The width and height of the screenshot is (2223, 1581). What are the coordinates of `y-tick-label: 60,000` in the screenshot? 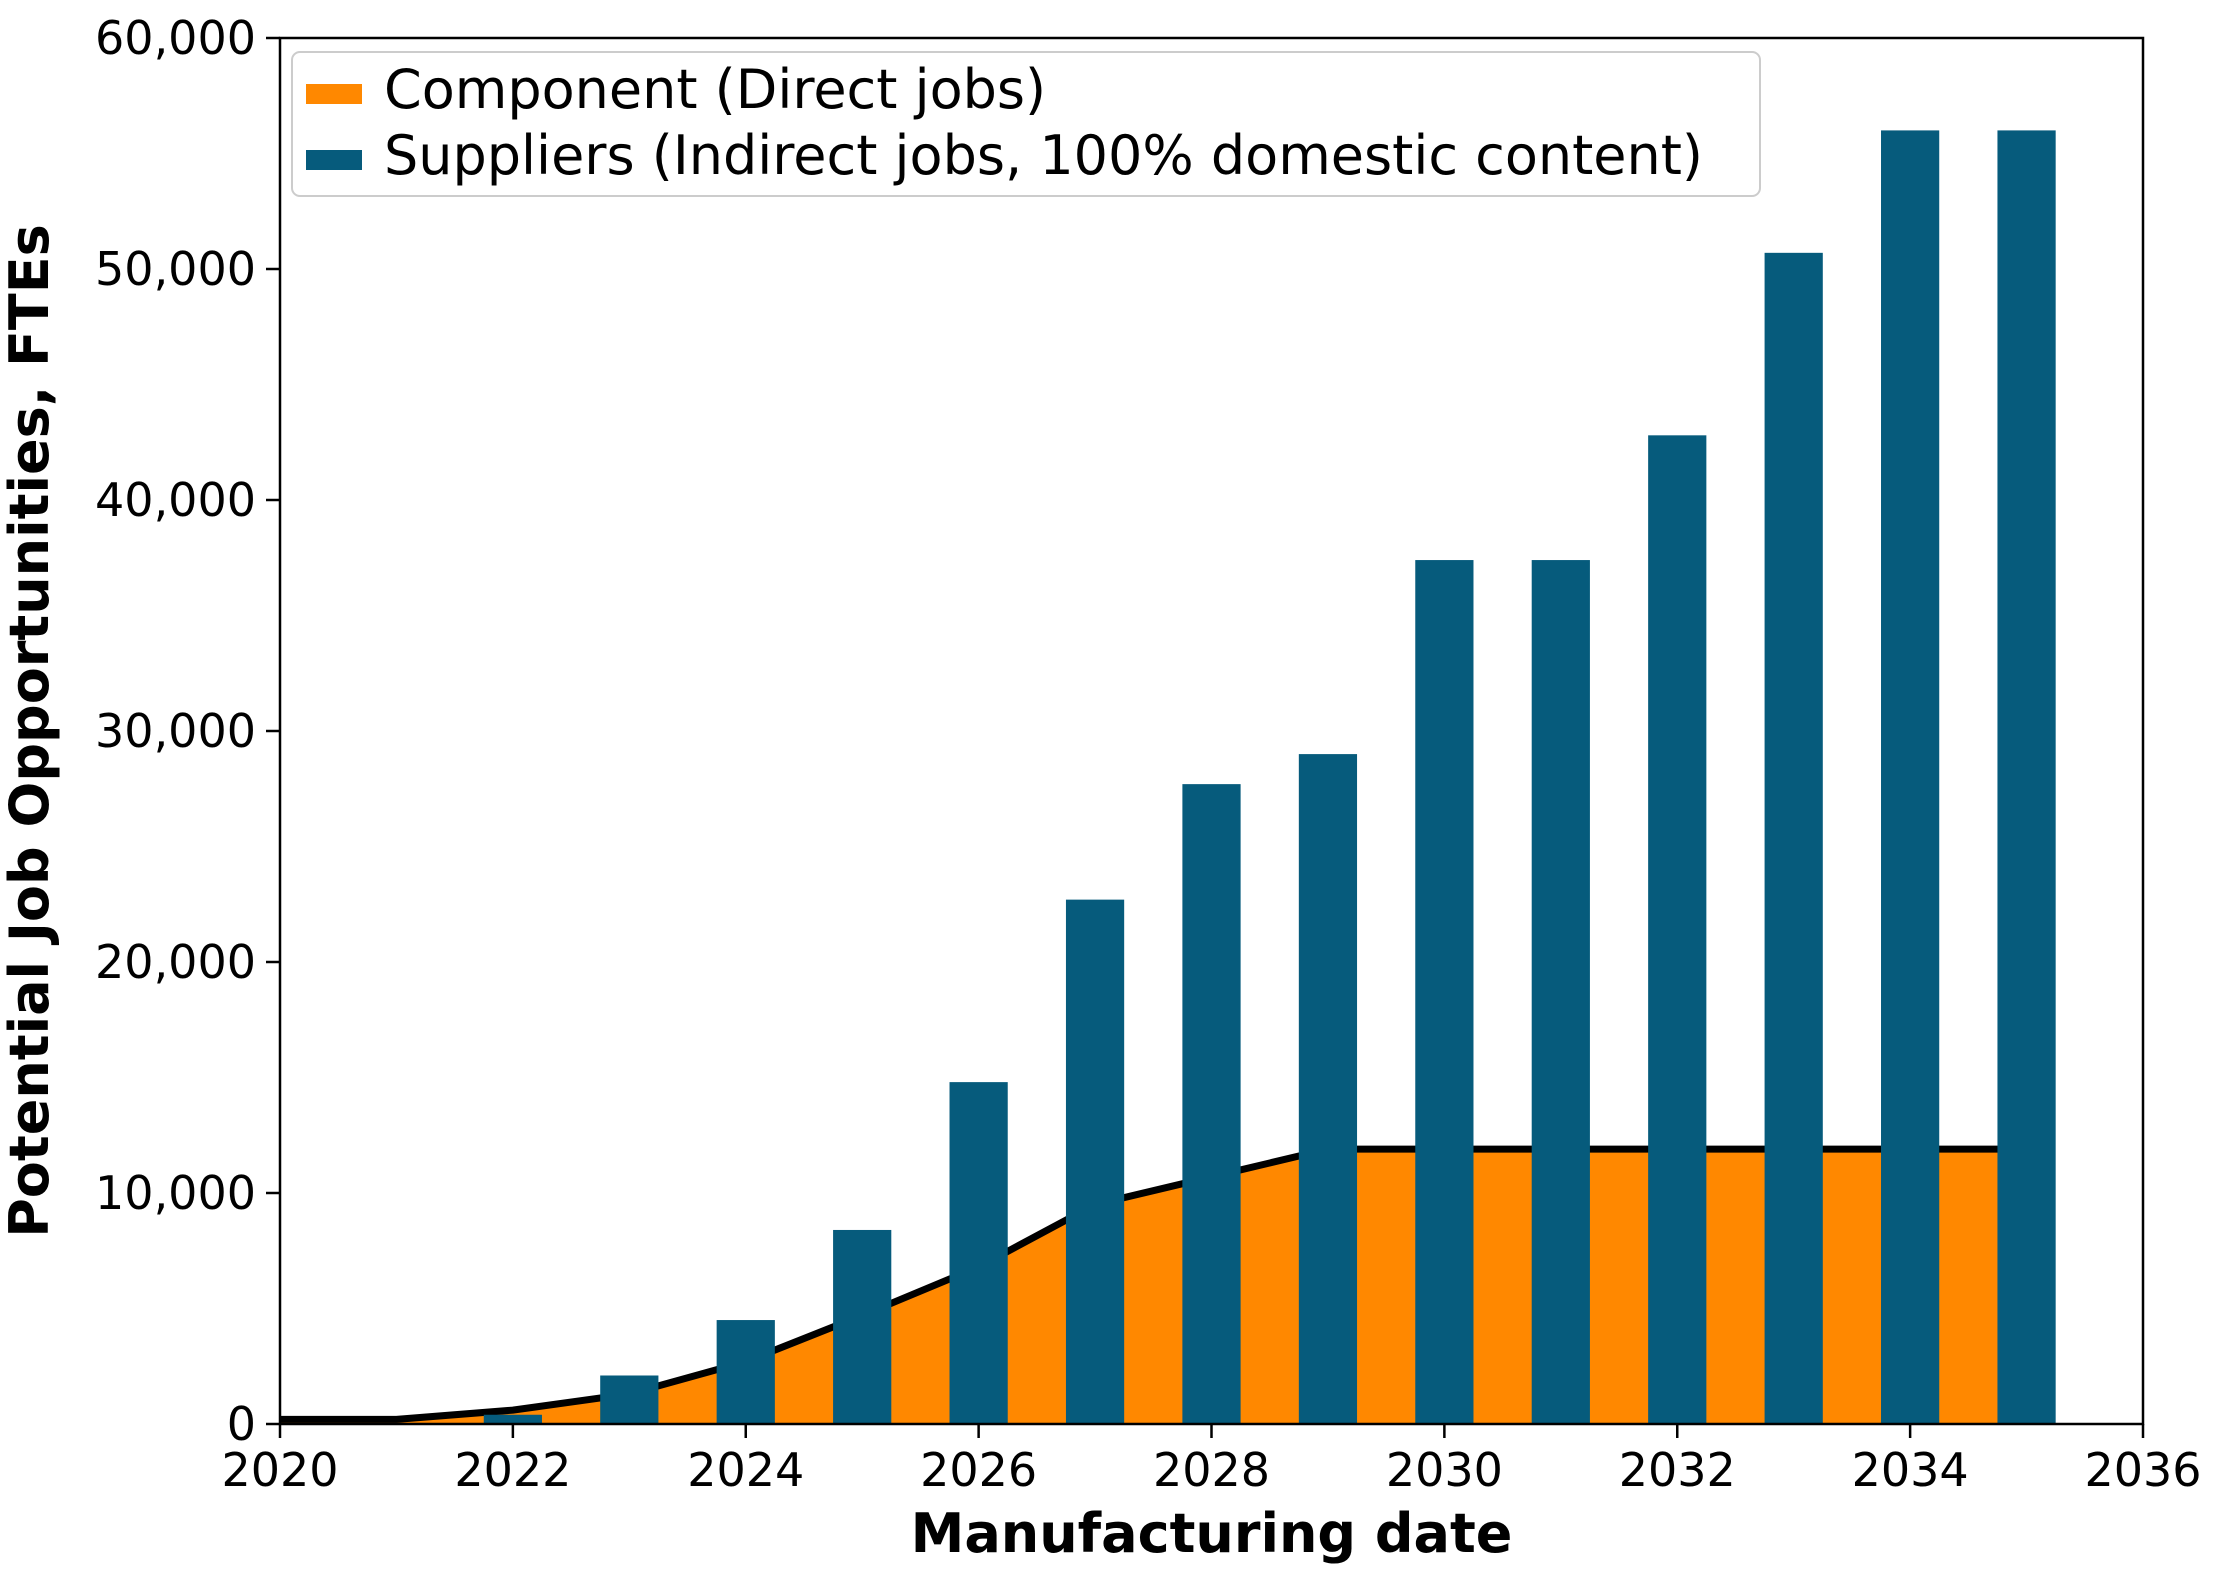 It's located at (175, 38).